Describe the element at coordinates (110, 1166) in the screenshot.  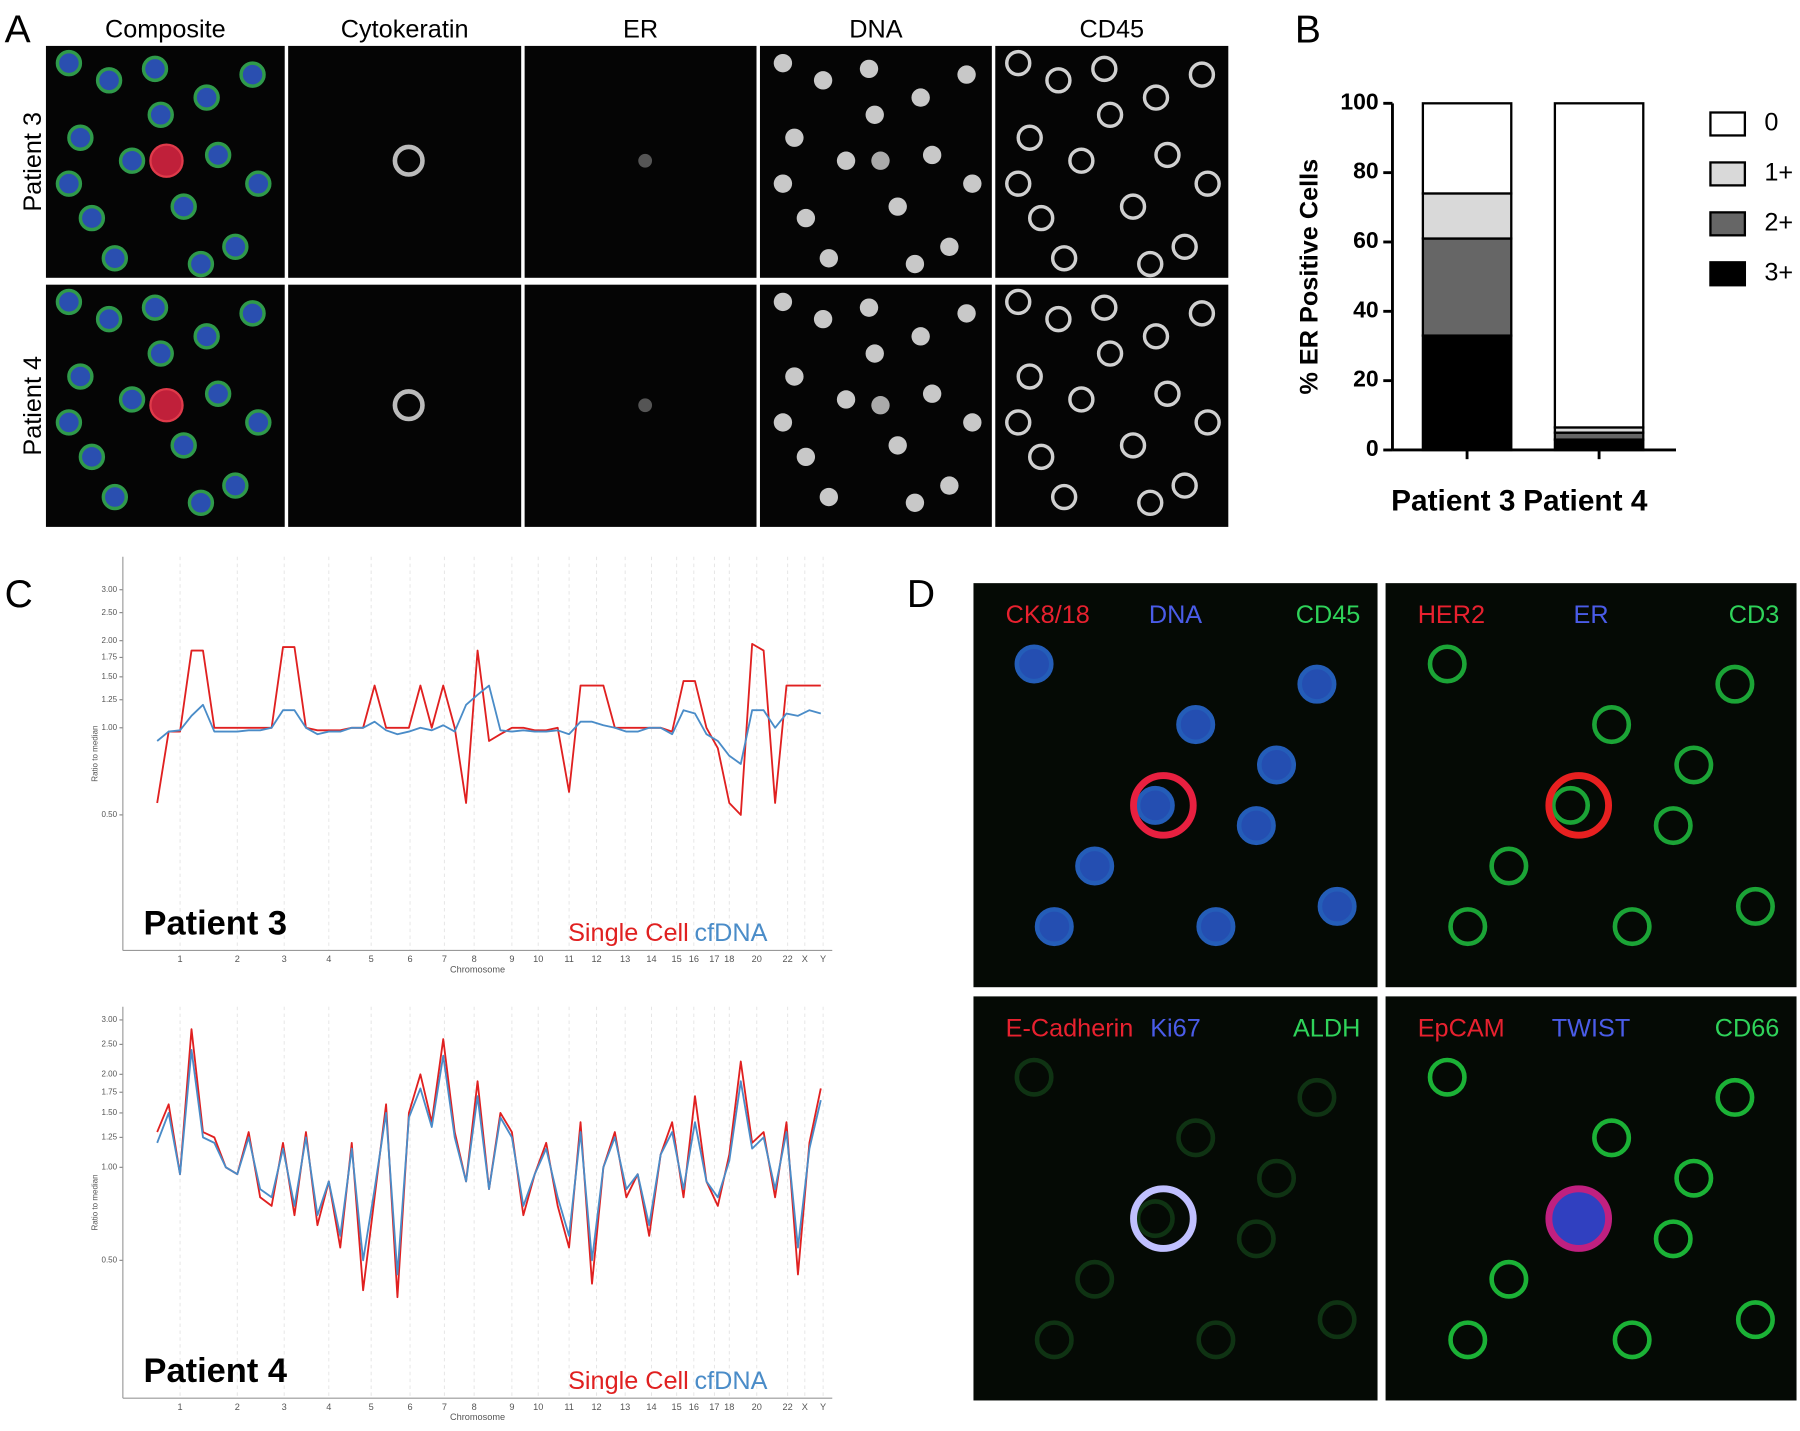
I see `y-tick-label: 1.00` at that location.